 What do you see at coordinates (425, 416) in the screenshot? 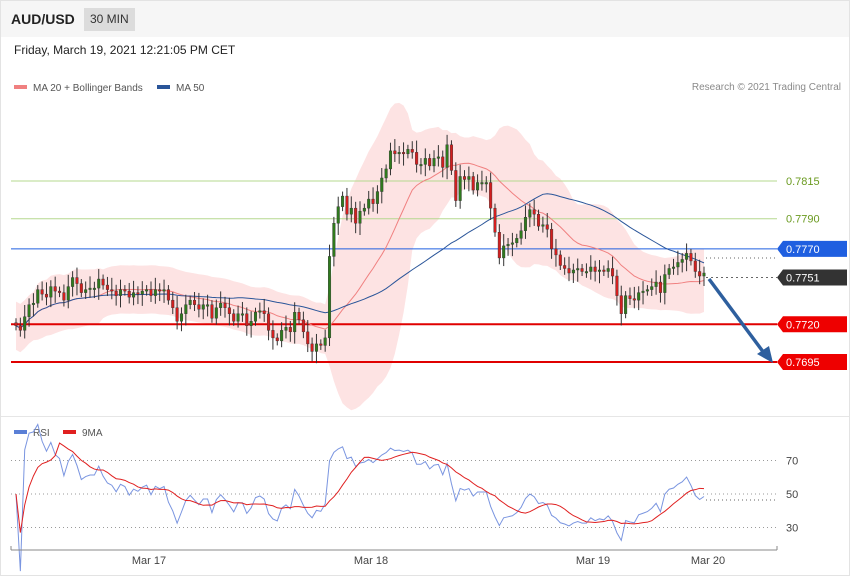
I see `panel-divider` at bounding box center [425, 416].